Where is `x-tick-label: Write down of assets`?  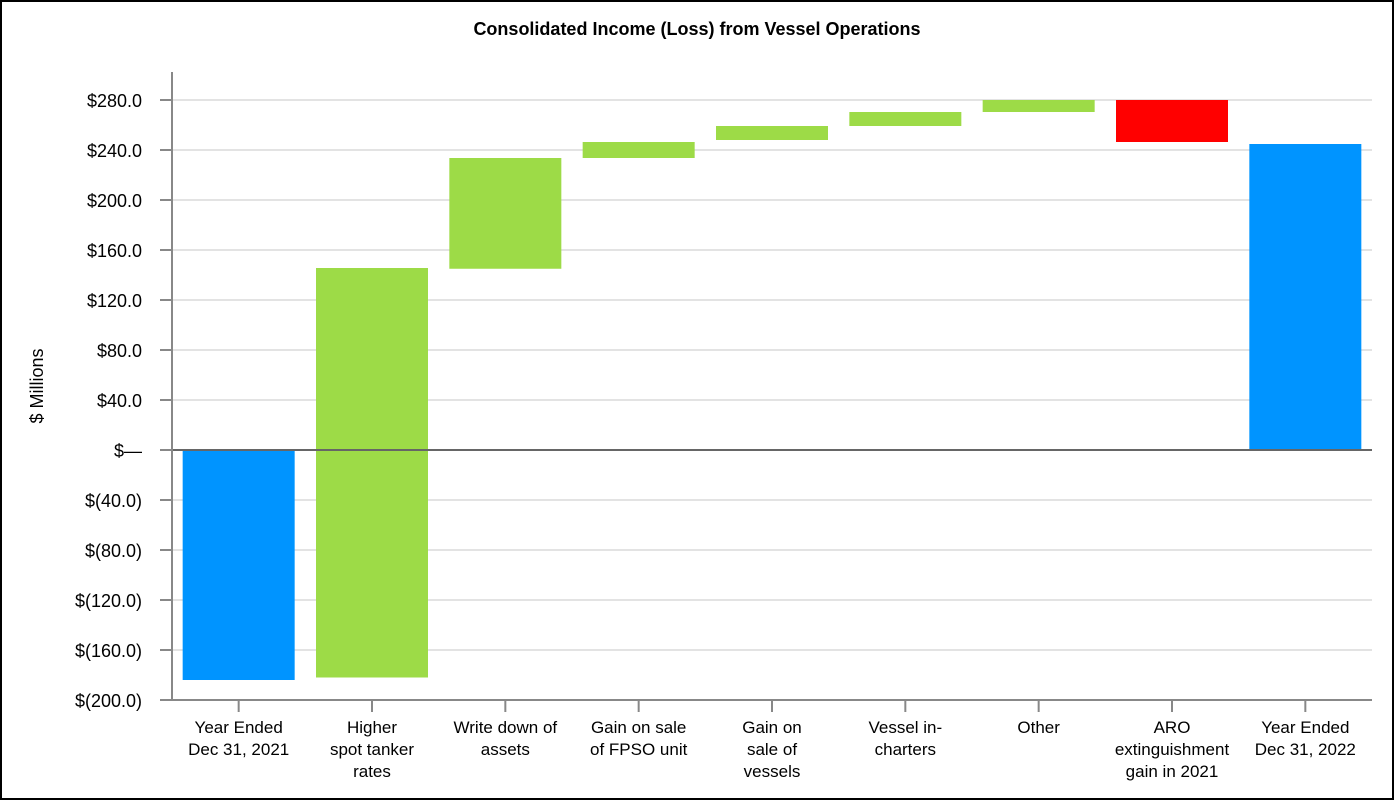
x-tick-label: Write down of assets is located at coordinates (506, 738).